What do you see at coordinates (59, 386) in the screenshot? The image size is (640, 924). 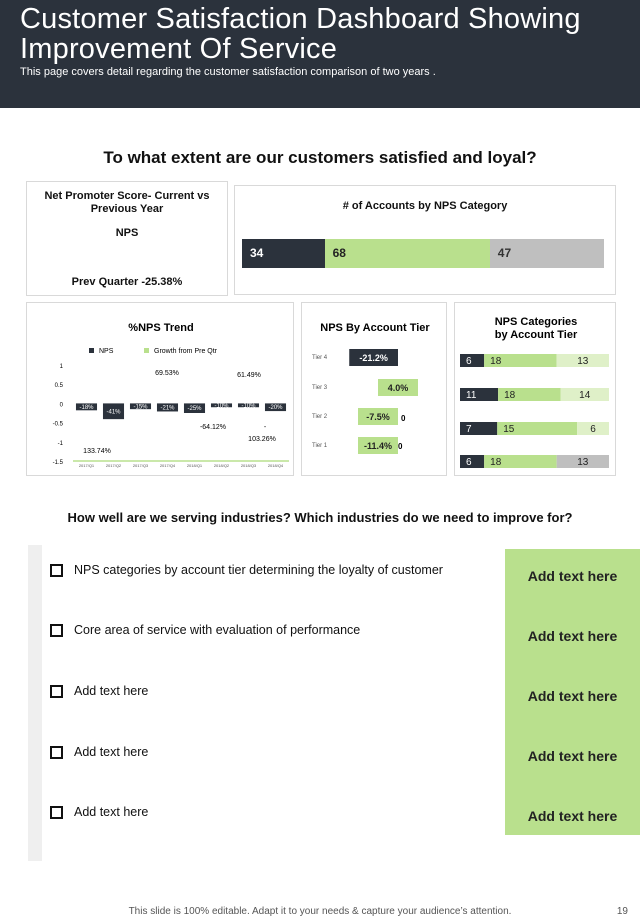 I see `y-tick-label: 0.5` at bounding box center [59, 386].